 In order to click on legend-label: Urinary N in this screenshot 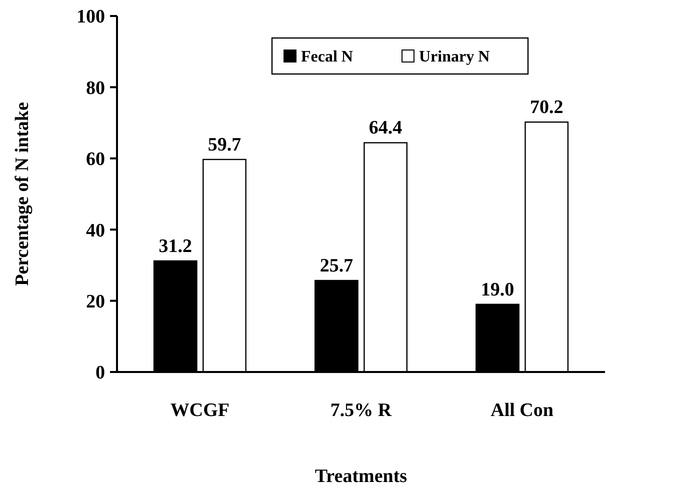, I will do `click(454, 57)`.